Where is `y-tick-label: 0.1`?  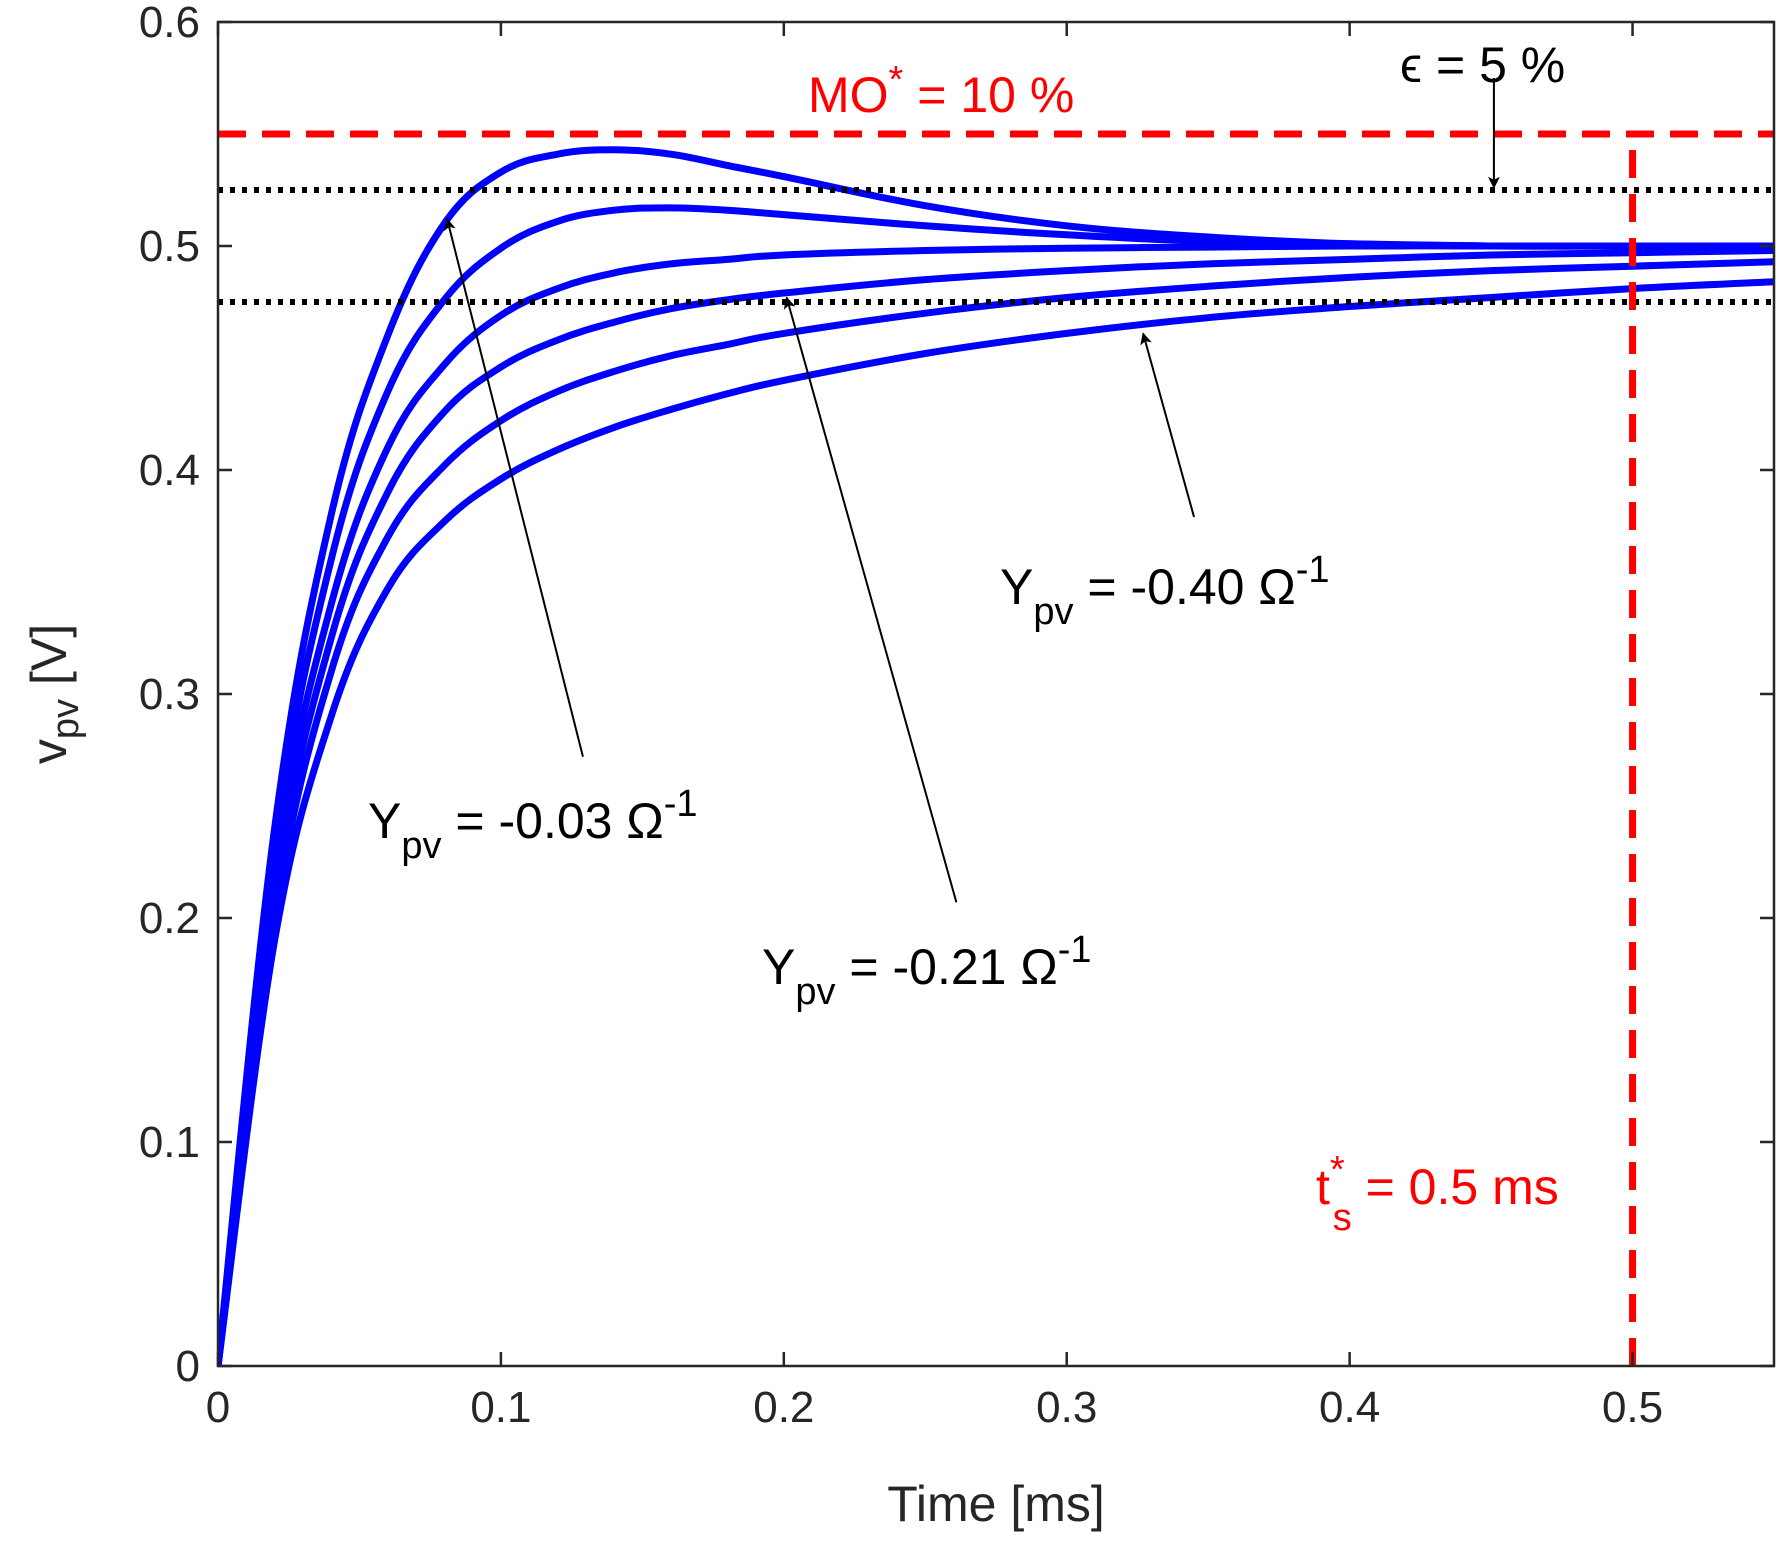 y-tick-label: 0.1 is located at coordinates (169, 1142).